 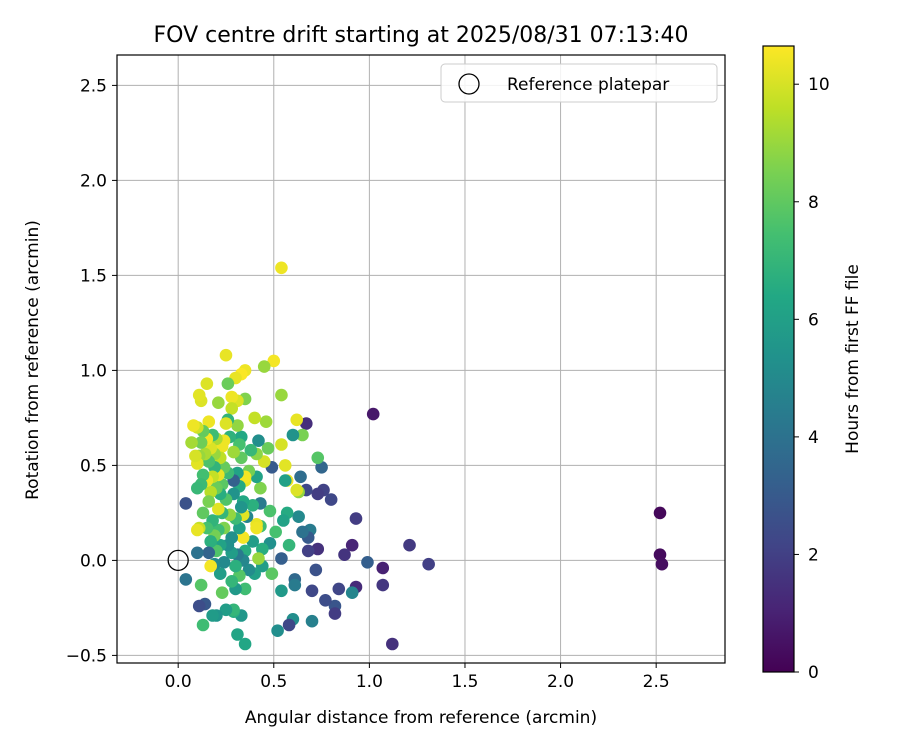 I want to click on x-tick-label-5: 2.5, so click(x=656, y=682).